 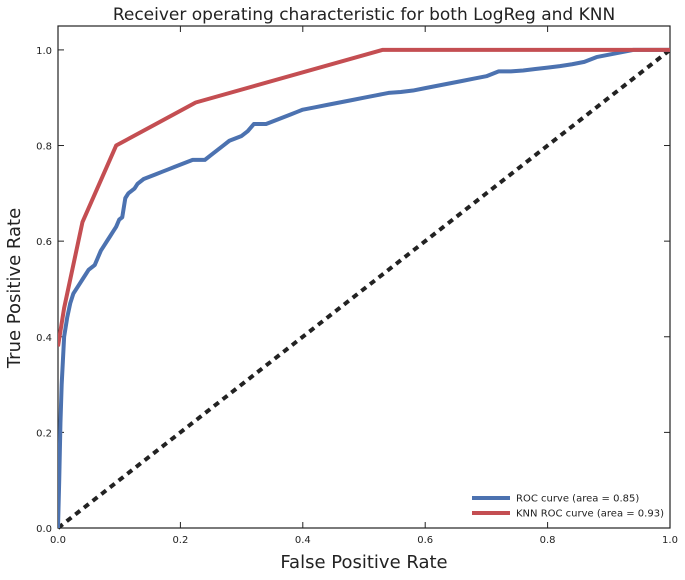 What do you see at coordinates (44, 51) in the screenshot?
I see `y-tick-label: 1.0` at bounding box center [44, 51].